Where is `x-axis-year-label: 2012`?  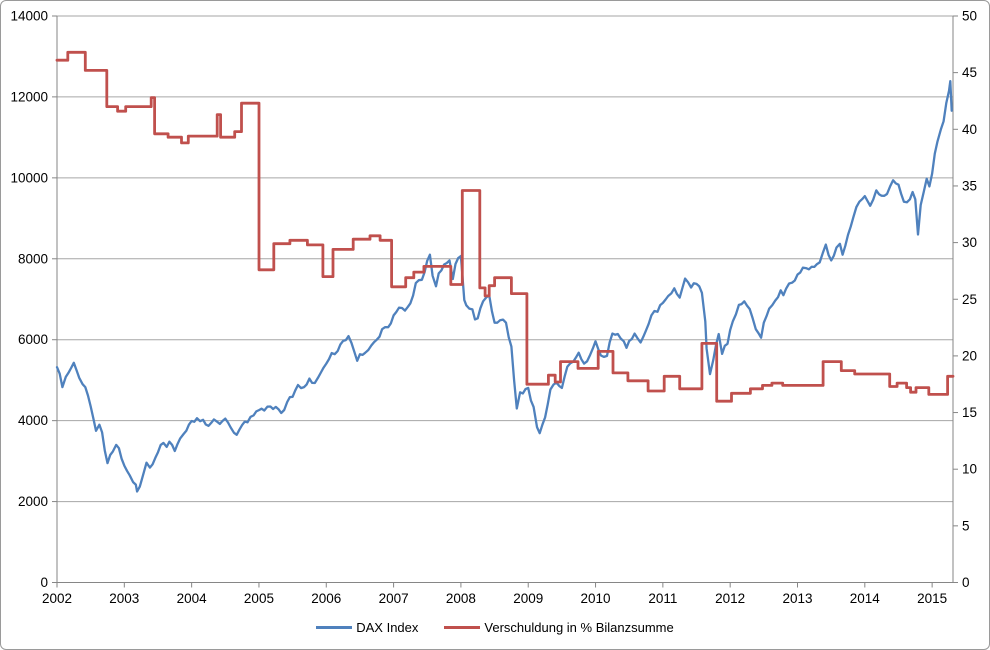
x-axis-year-label: 2012 is located at coordinates (730, 598).